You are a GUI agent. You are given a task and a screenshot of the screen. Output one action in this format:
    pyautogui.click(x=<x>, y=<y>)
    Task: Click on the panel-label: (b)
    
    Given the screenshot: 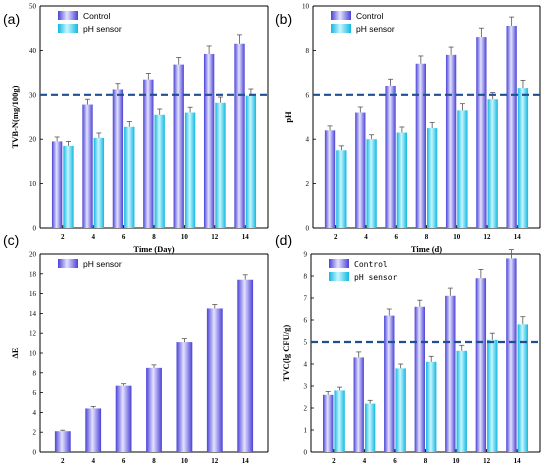 What is the action you would take?
    pyautogui.click(x=283, y=19)
    